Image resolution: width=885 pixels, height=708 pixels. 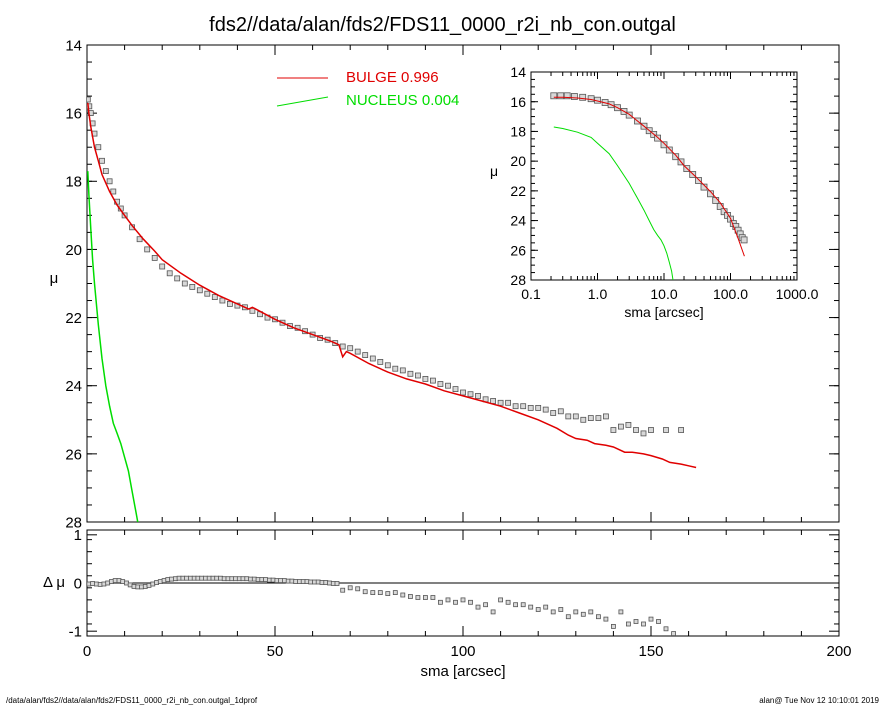 What do you see at coordinates (73, 522) in the screenshot?
I see `y-tick-label: 28` at bounding box center [73, 522].